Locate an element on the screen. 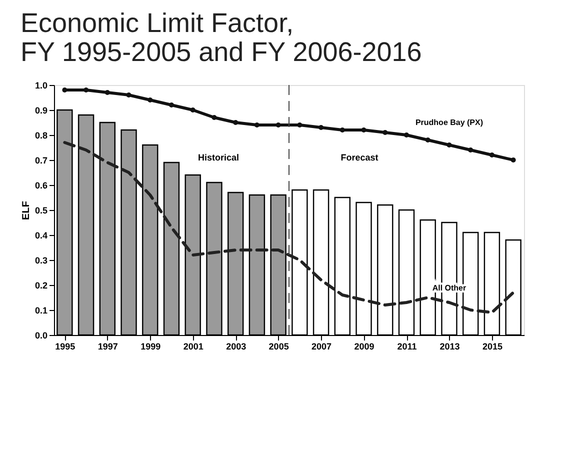 Image resolution: width=579 pixels, height=451 pixels. x-tick-label: 2009 is located at coordinates (364, 347).